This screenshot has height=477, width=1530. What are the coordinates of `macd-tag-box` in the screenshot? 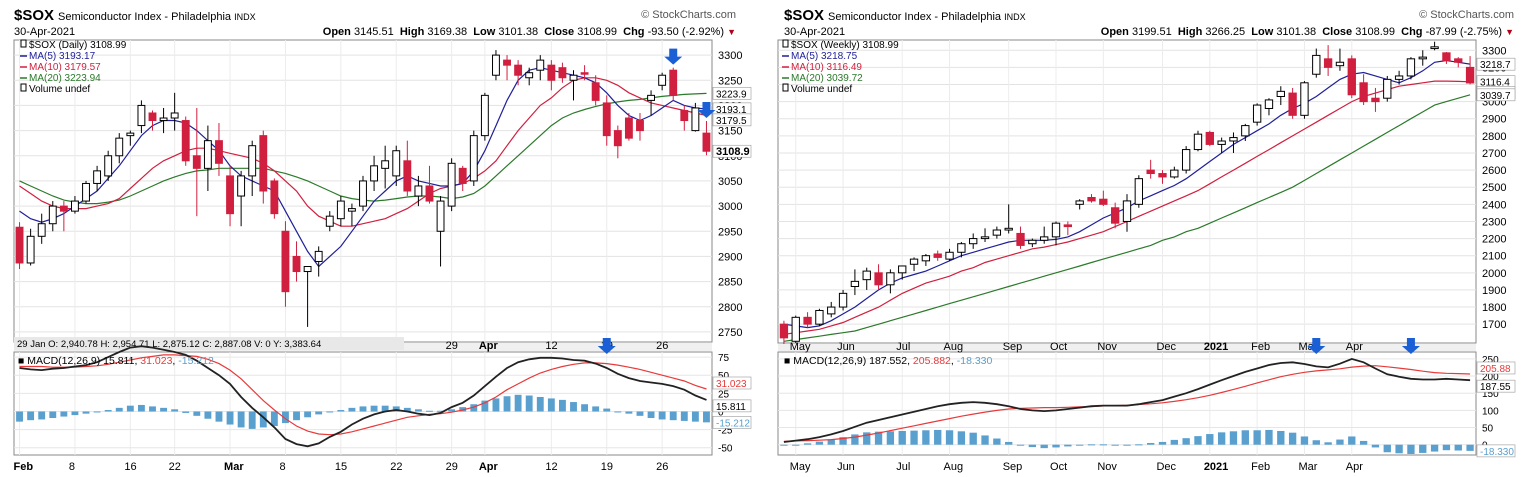 It's located at (732, 383).